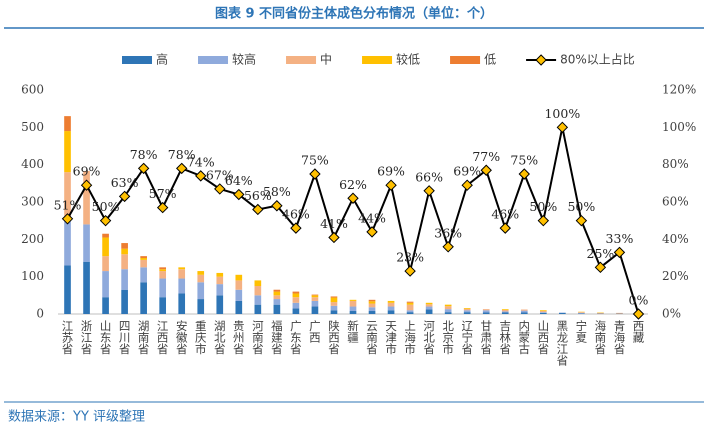 Image resolution: width=708 pixels, height=434 pixels. What do you see at coordinates (201, 161) in the screenshot?
I see `data-label: 74%` at bounding box center [201, 161].